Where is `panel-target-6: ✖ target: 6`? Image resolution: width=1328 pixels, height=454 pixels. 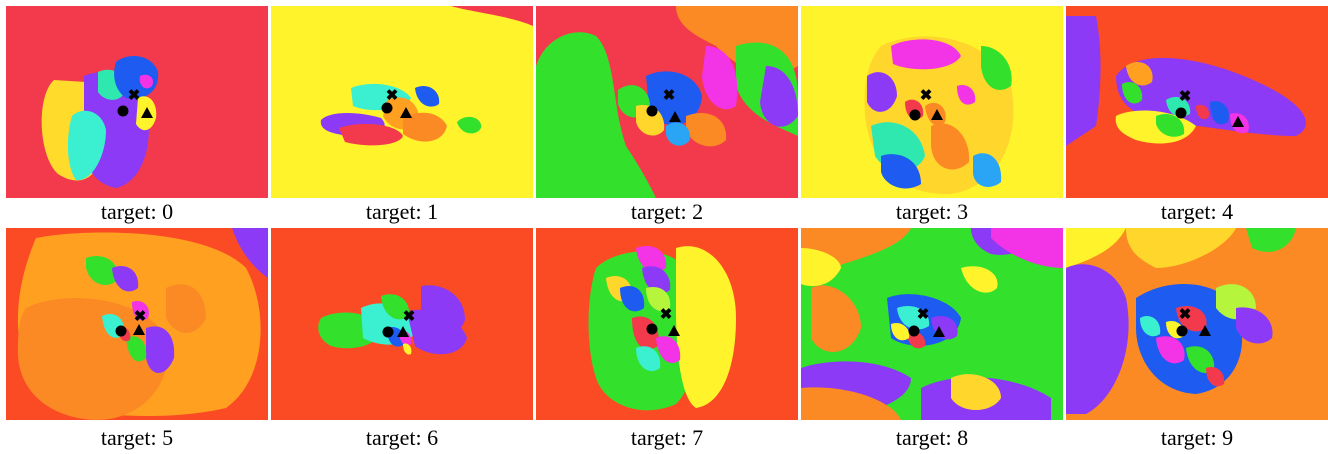 panel-target-6: ✖ target: 6 is located at coordinates (402, 339).